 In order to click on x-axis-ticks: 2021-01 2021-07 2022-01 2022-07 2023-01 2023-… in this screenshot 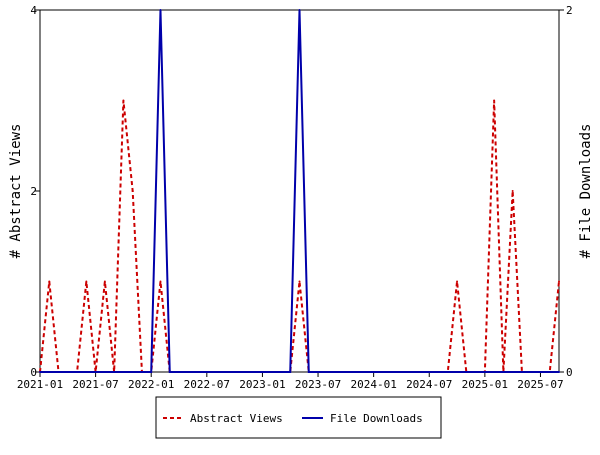, I will do `click(290, 381)`.